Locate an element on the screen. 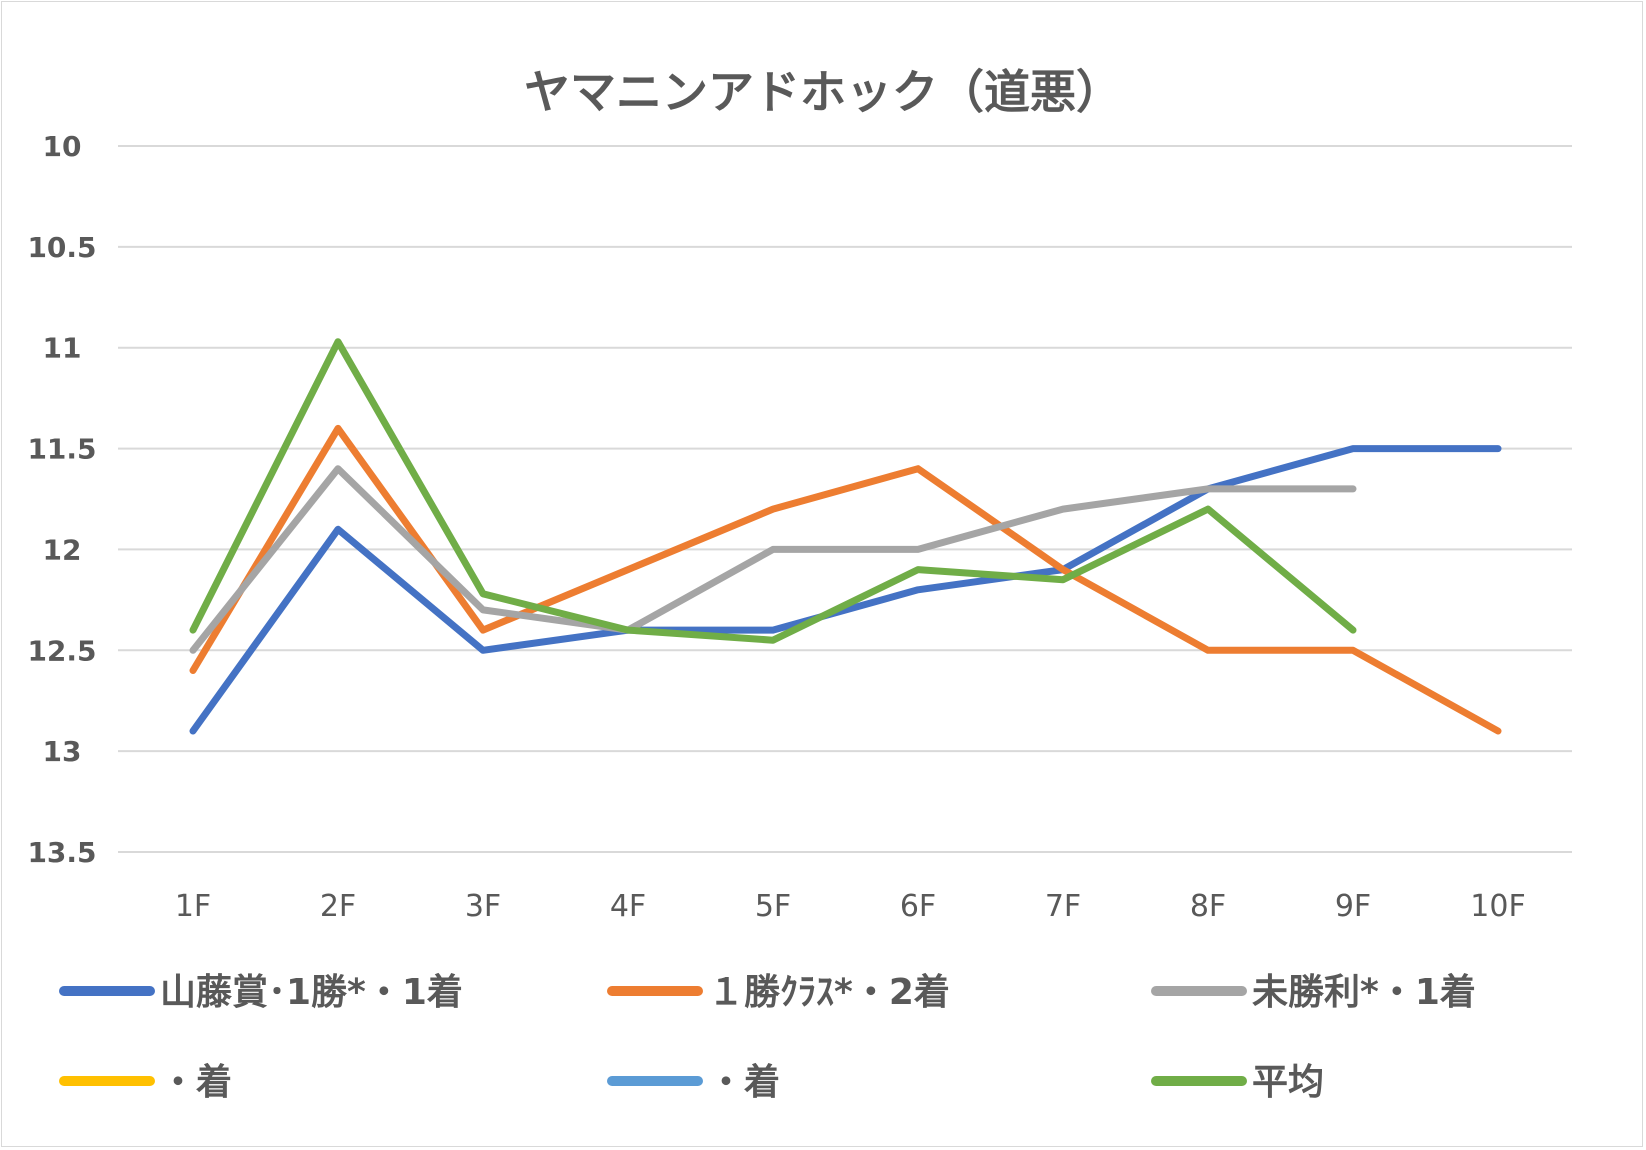 The height and width of the screenshot is (1150, 1646). y-tick-label: 13 is located at coordinates (62, 751).